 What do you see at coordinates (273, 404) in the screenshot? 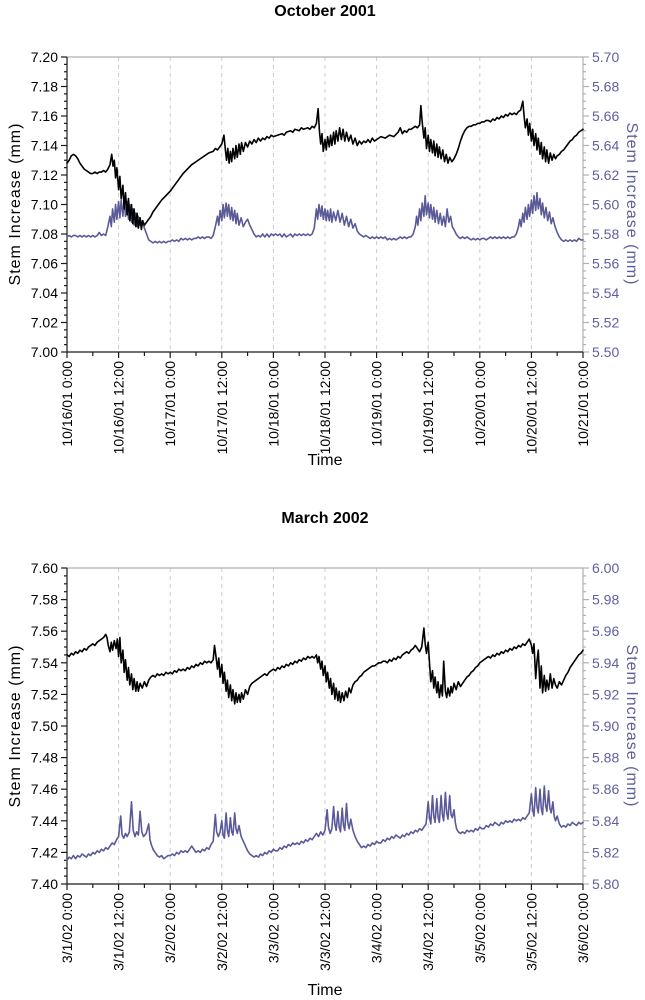
I see `x-tick-label: 10/18/01 0:00` at bounding box center [273, 404].